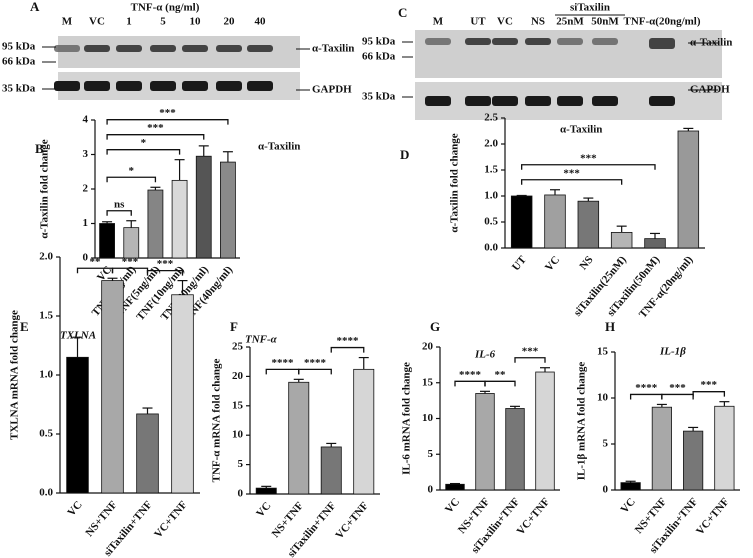  Describe the element at coordinates (234, 326) in the screenshot. I see `panel-label: F` at that location.